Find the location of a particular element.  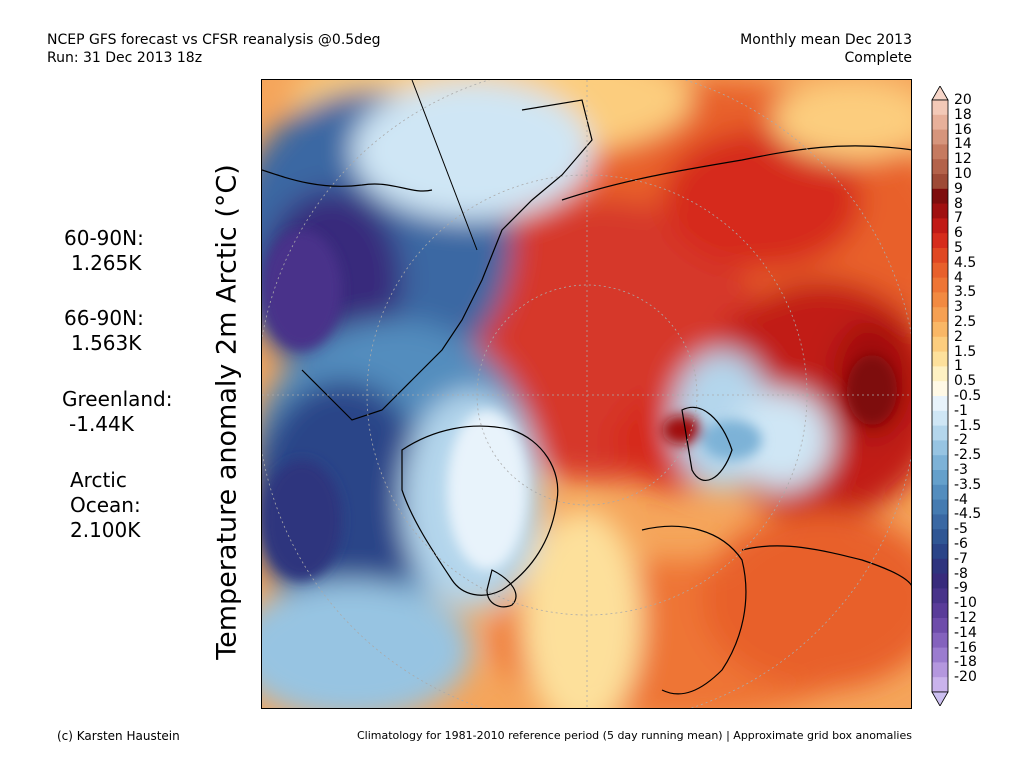

scandinavia-coast is located at coordinates (694, 610).